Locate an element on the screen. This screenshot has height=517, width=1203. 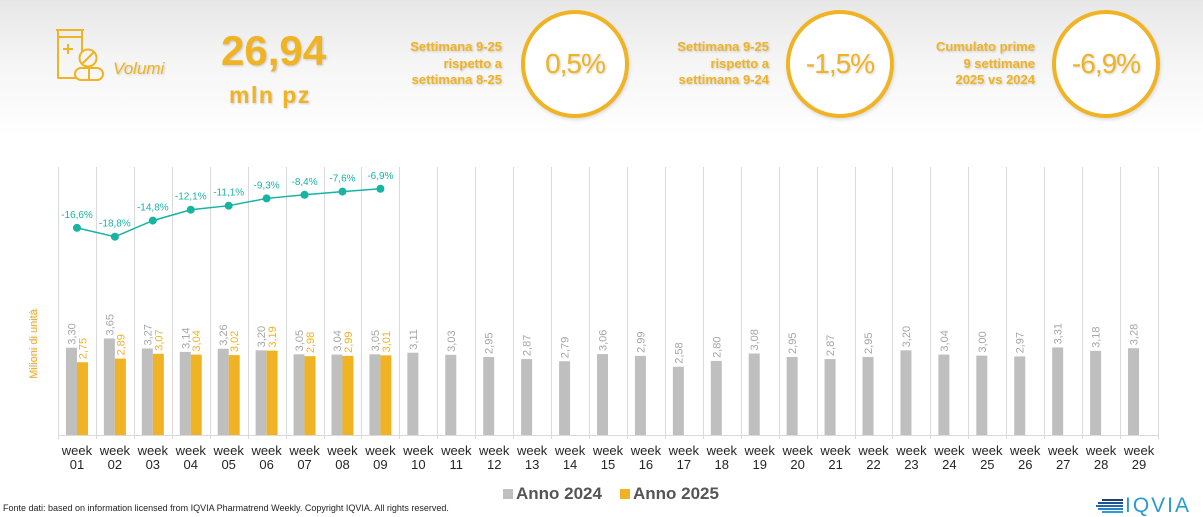
variation-label: -9,3% is located at coordinates (267, 185).